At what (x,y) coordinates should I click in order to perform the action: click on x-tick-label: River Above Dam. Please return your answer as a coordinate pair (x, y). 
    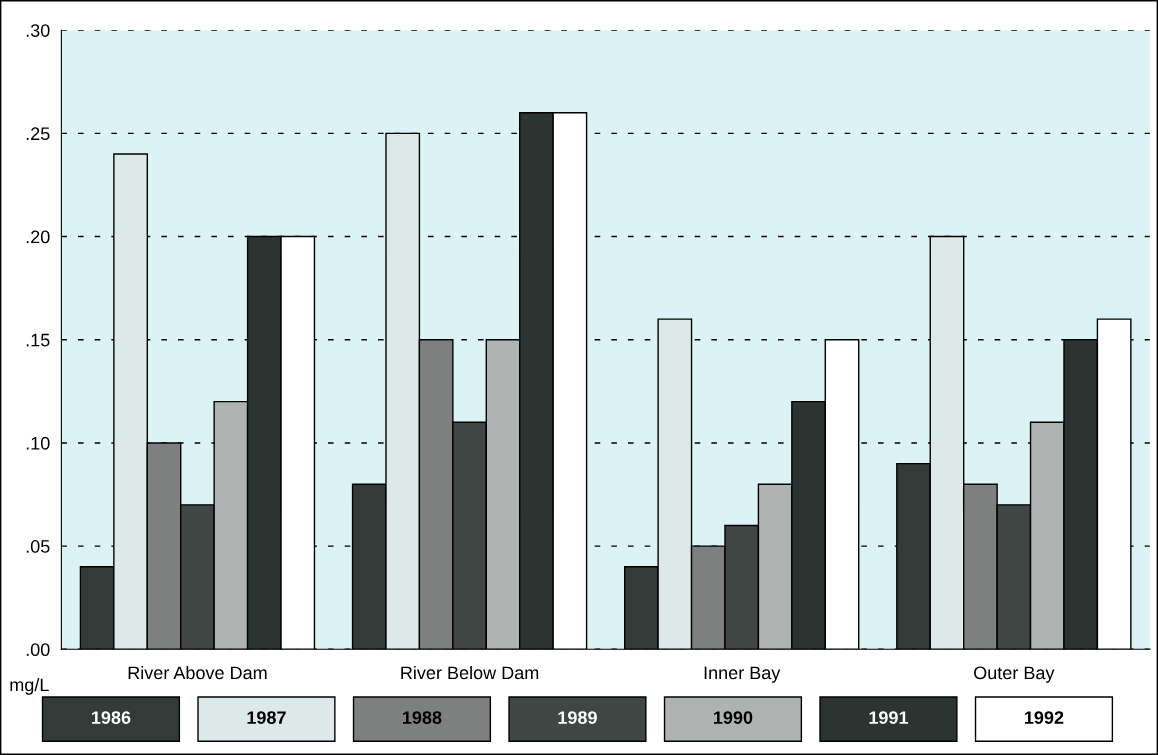
    Looking at the image, I should click on (197, 672).